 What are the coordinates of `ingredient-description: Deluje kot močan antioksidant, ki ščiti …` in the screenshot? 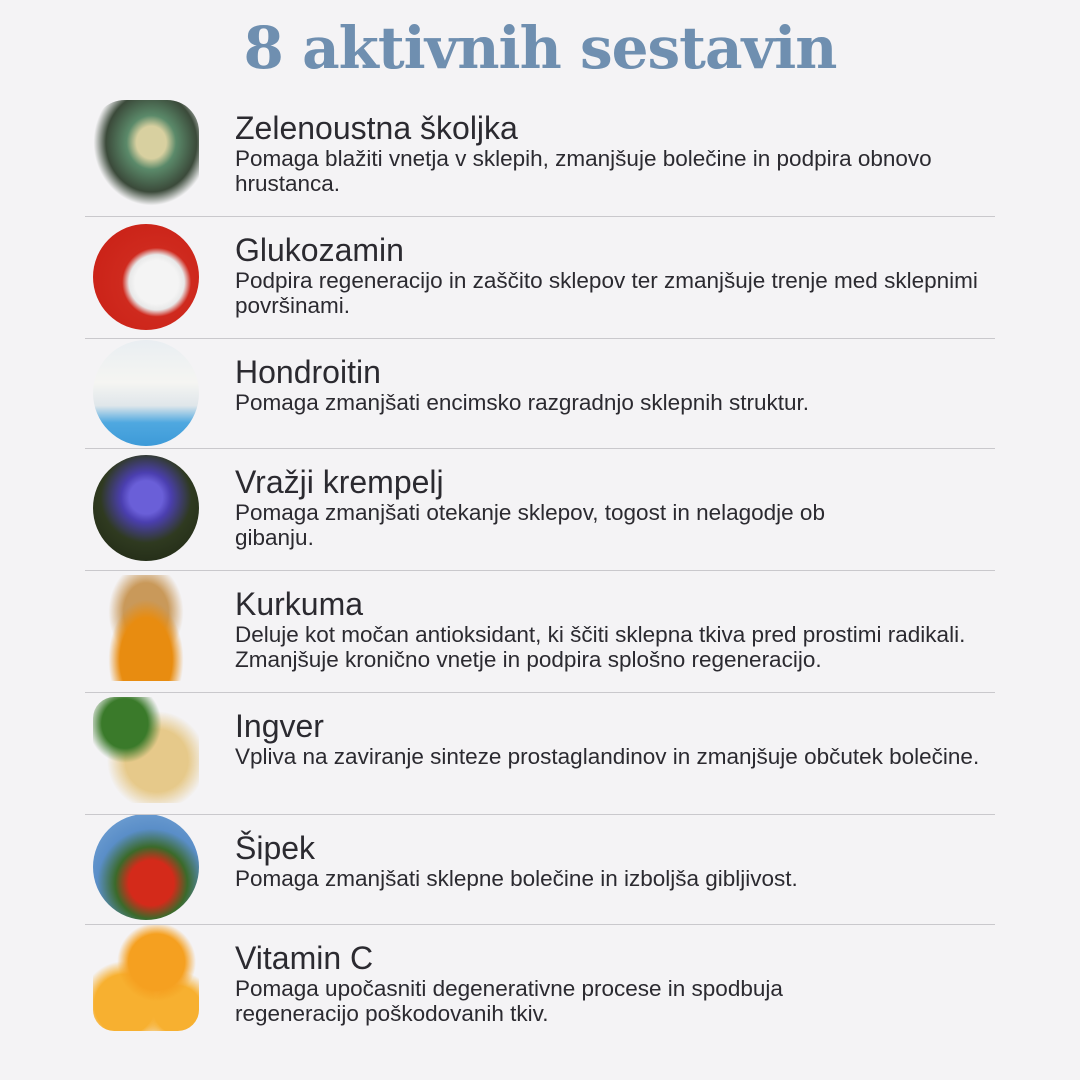 It's located at (600, 647).